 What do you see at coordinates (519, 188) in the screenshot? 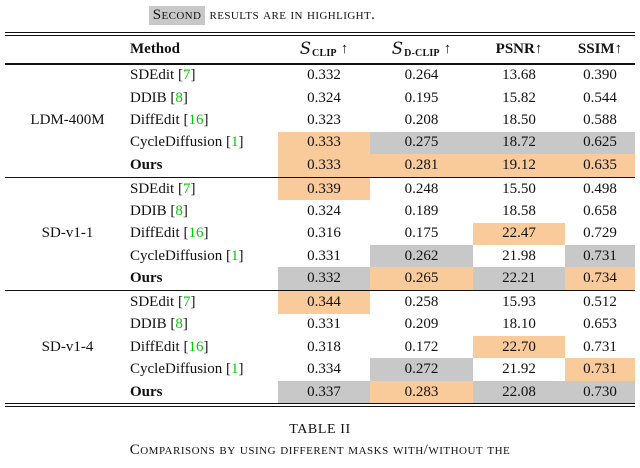
I see `metric-cell: 15.50` at bounding box center [519, 188].